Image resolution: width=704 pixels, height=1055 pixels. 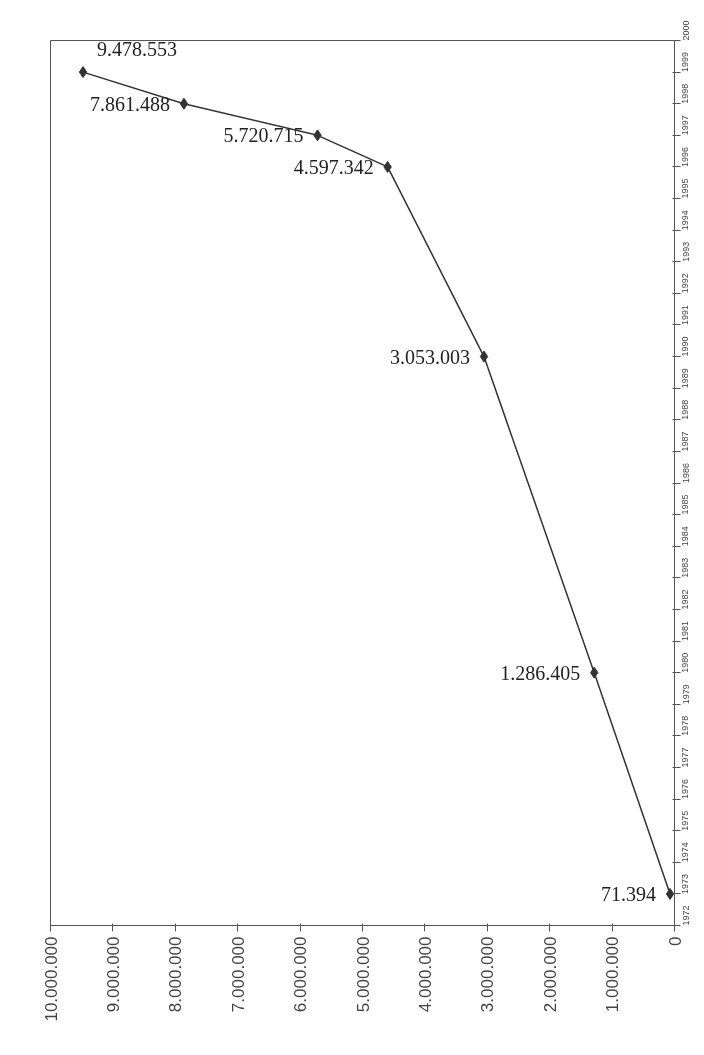 What do you see at coordinates (685, 30) in the screenshot?
I see `y-tick-label: 2000` at bounding box center [685, 30].